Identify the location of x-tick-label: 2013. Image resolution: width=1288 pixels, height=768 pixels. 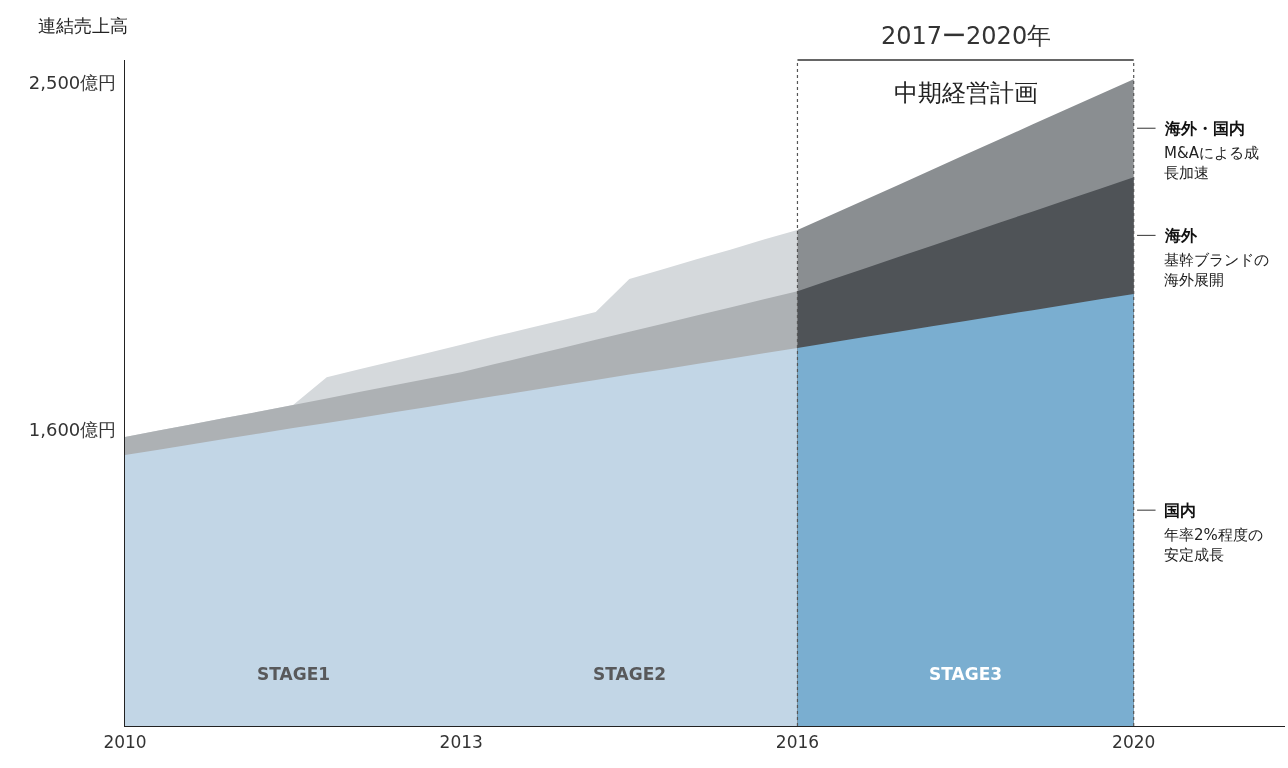
(461, 741).